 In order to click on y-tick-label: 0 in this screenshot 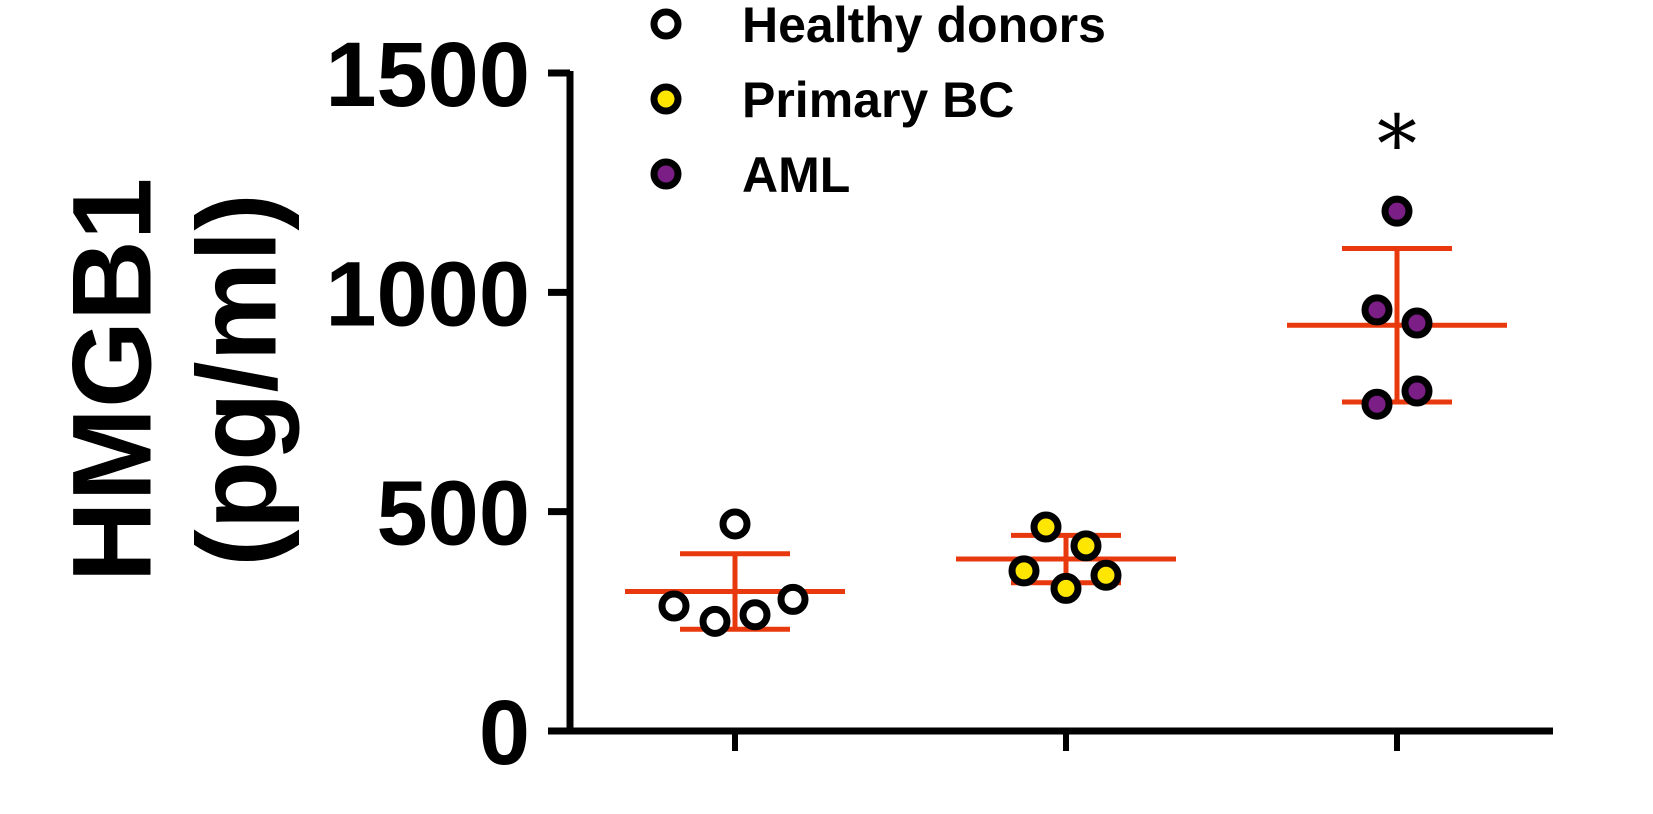, I will do `click(504, 733)`.